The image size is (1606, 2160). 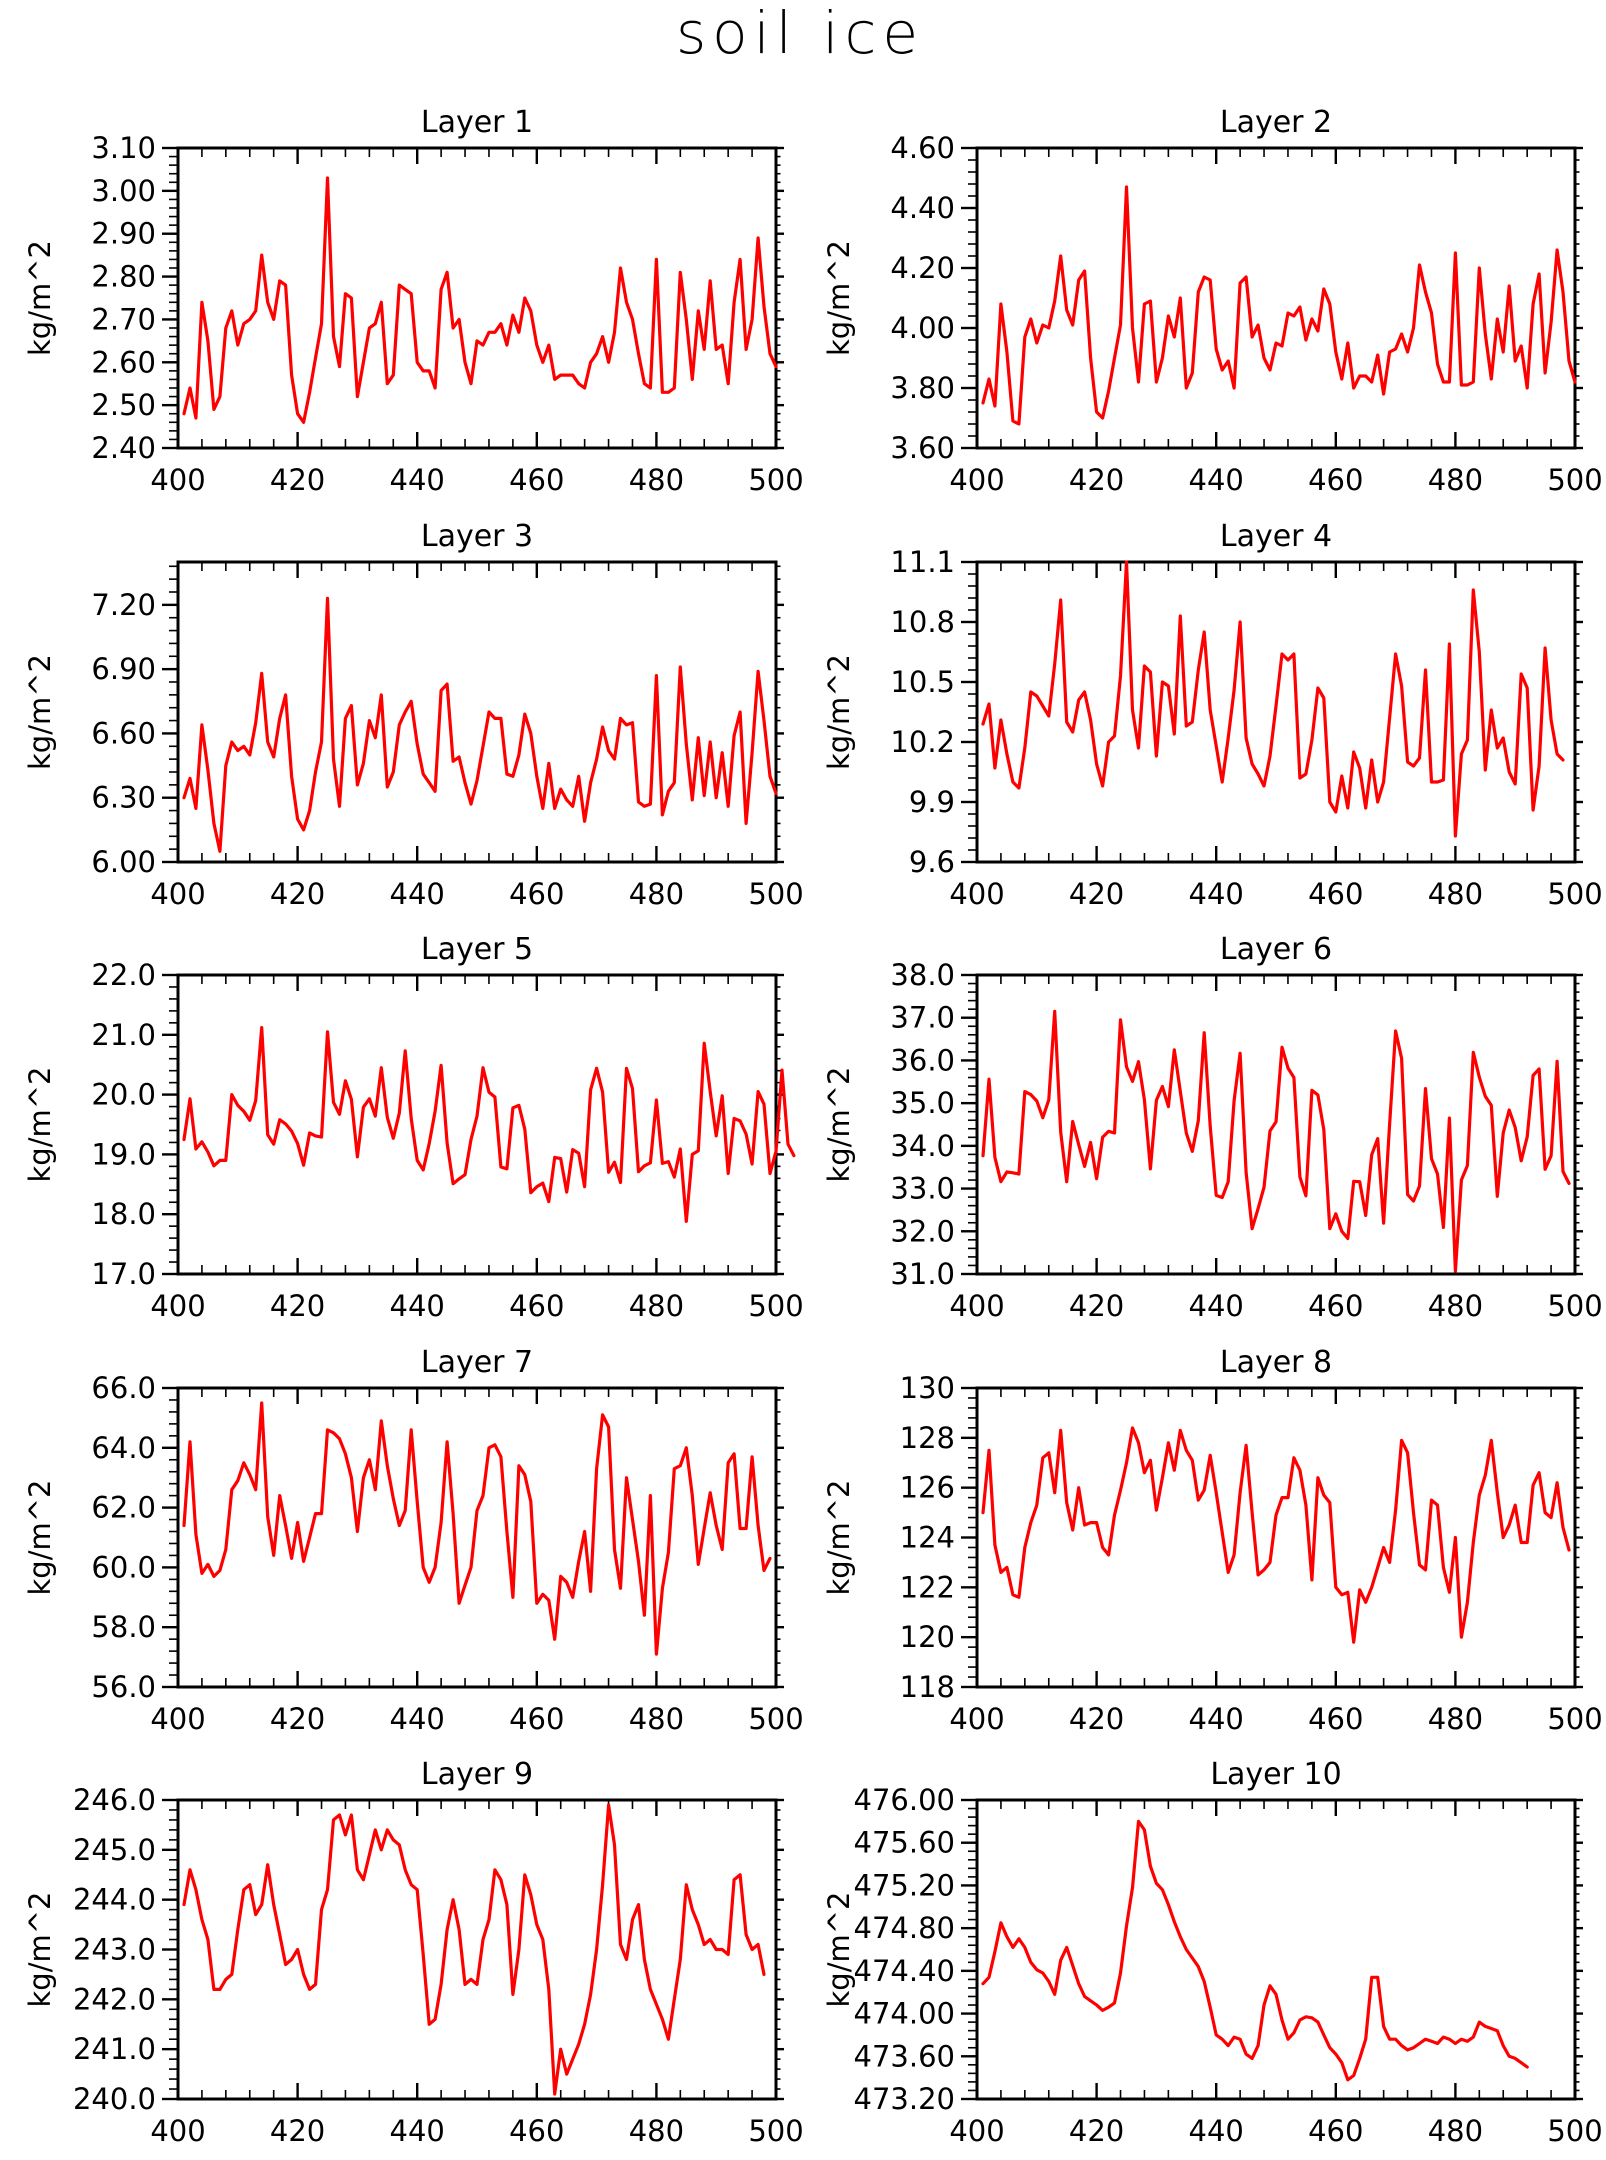 What do you see at coordinates (927, 1488) in the screenshot?
I see `y-tick-label: 126` at bounding box center [927, 1488].